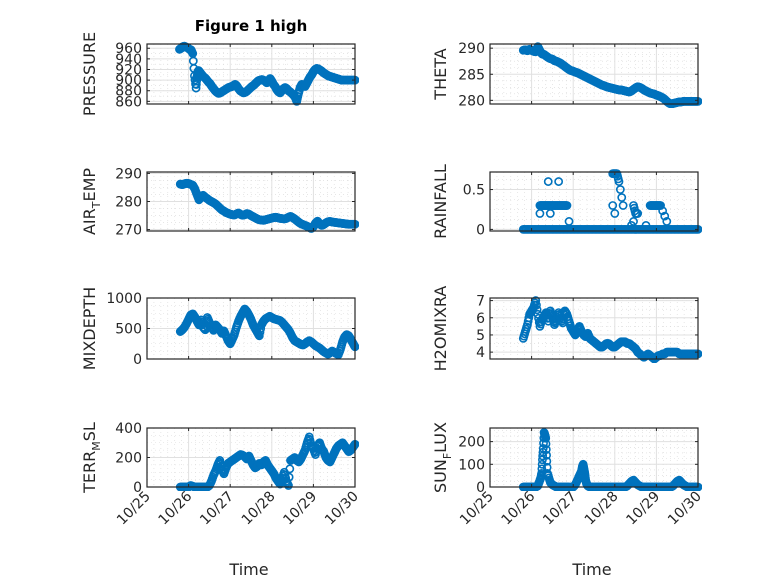  Describe the element at coordinates (128, 60) in the screenshot. I see `y-tick-label: 940` at that location.